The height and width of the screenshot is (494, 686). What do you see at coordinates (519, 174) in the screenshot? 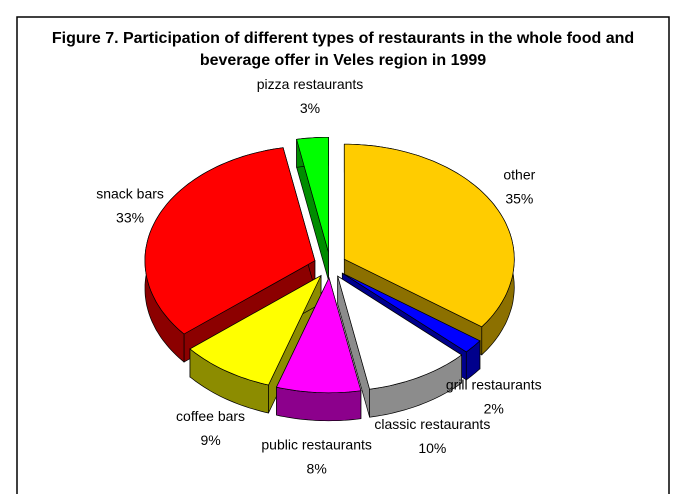
I see `slice-label: other` at bounding box center [519, 174].